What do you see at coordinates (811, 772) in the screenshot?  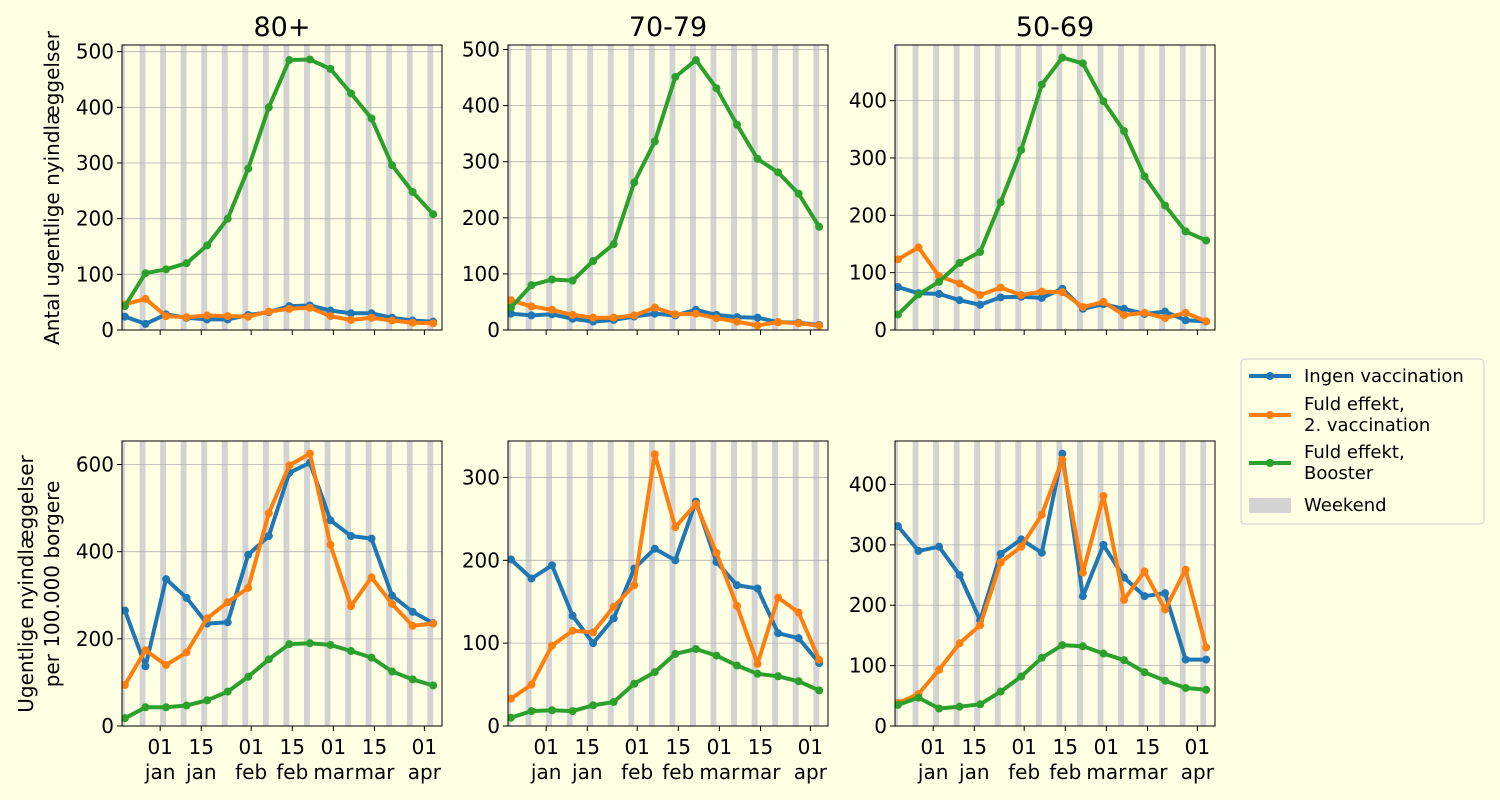 I see `x-tick-label: apr` at bounding box center [811, 772].